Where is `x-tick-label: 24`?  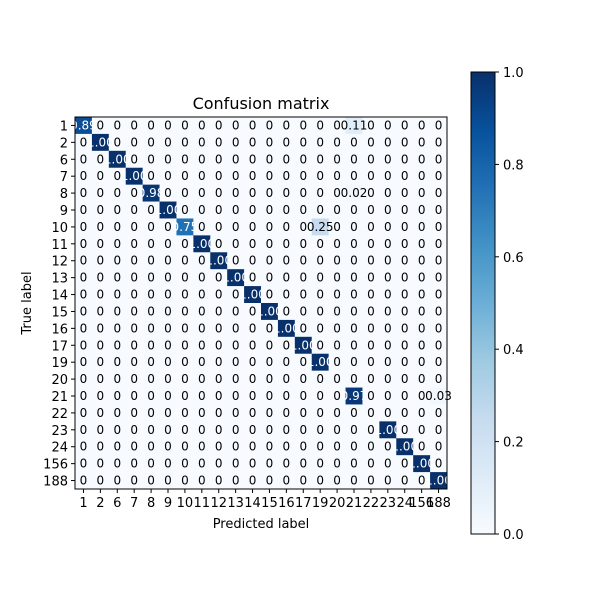 x-tick-label: 24 is located at coordinates (404, 503).